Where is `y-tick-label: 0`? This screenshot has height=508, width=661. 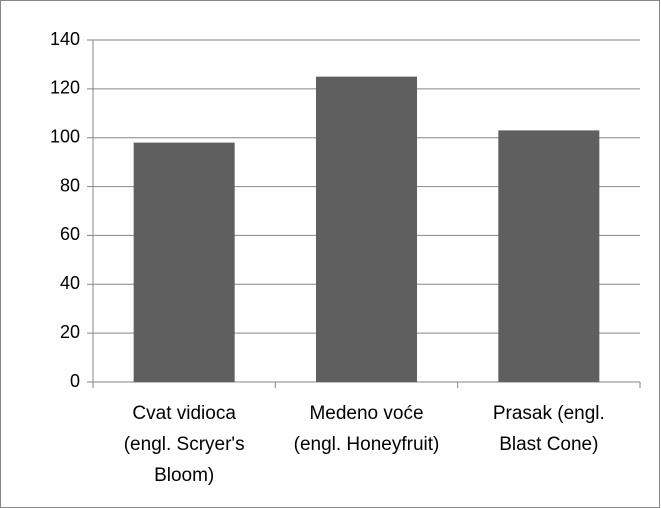 y-tick-label: 0 is located at coordinates (75, 381).